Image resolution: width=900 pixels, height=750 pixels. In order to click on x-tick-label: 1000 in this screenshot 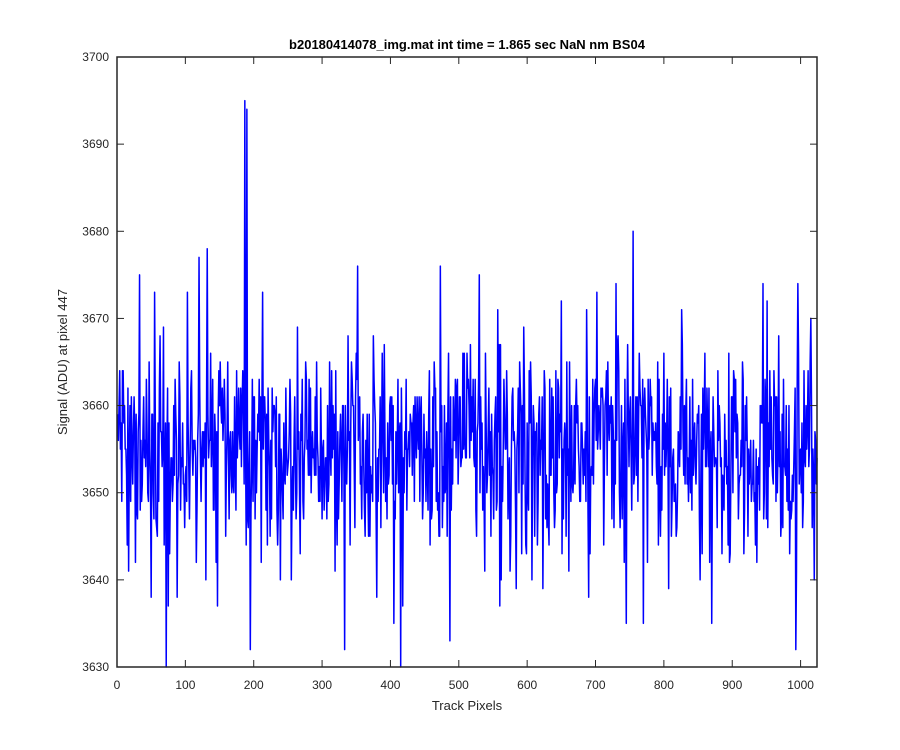, I will do `click(800, 685)`.